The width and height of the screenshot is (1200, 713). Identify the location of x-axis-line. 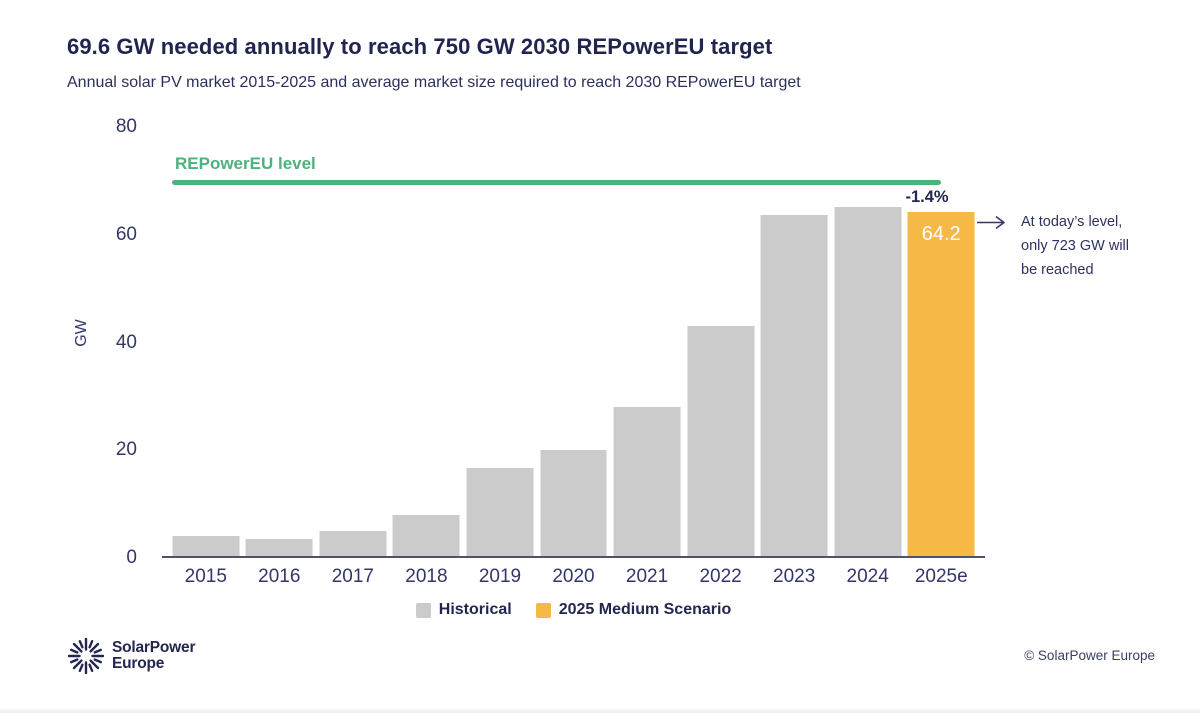
(573, 557).